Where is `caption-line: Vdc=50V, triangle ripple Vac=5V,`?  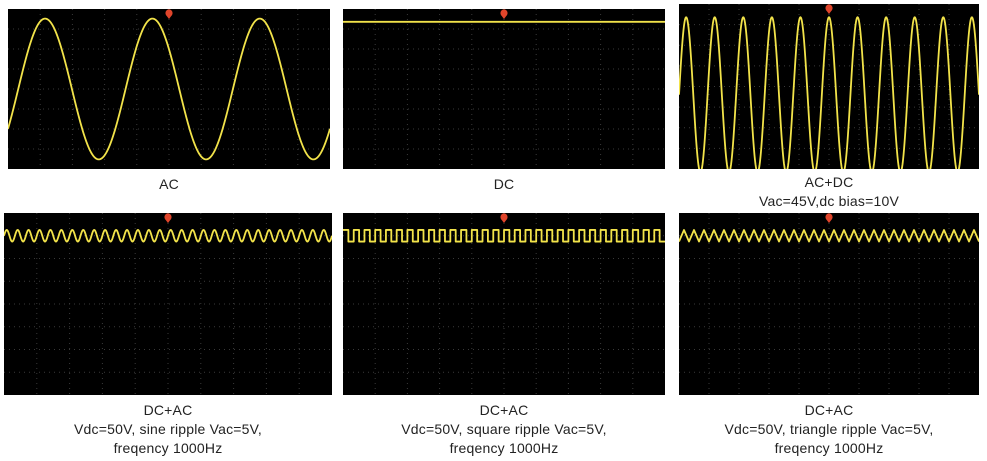
caption-line: Vdc=50V, triangle ripple Vac=5V, is located at coordinates (829, 429).